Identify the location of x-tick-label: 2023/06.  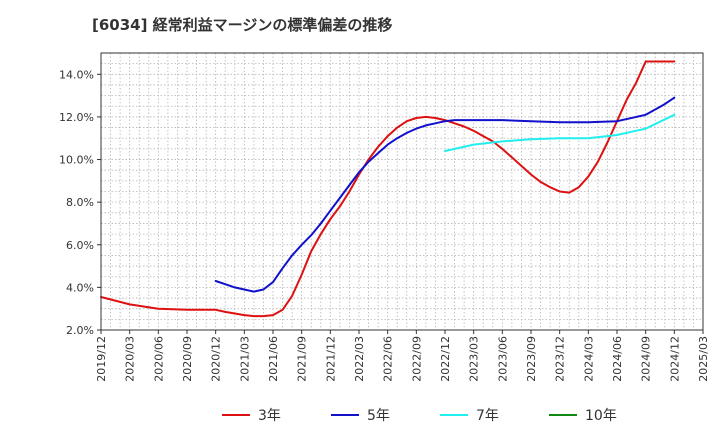
(502, 359).